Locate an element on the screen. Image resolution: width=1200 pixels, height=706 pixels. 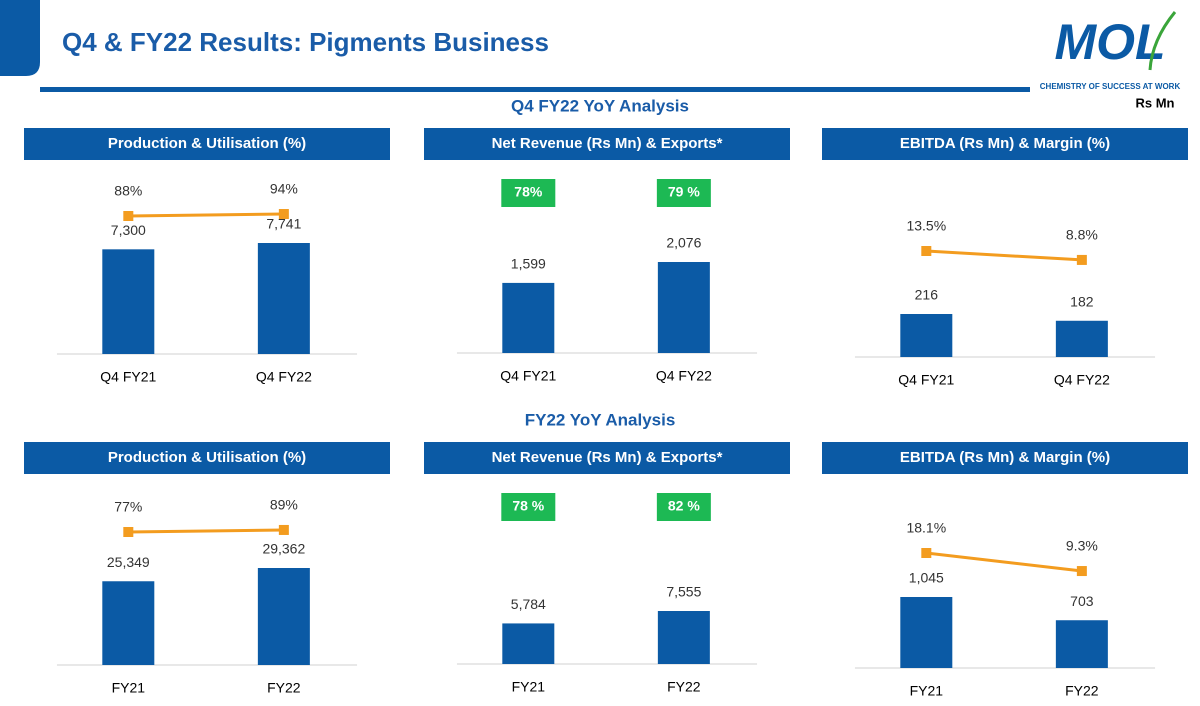
bar-value-label: 7,741 is located at coordinates (283, 224).